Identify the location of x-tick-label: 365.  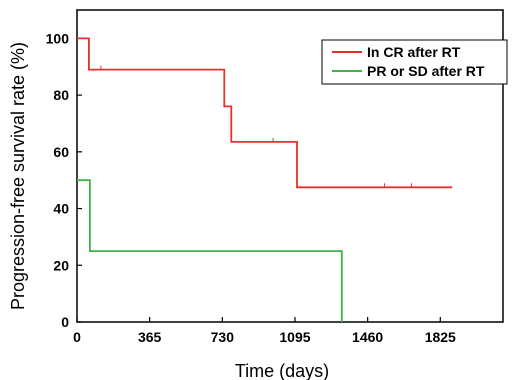
(150, 337).